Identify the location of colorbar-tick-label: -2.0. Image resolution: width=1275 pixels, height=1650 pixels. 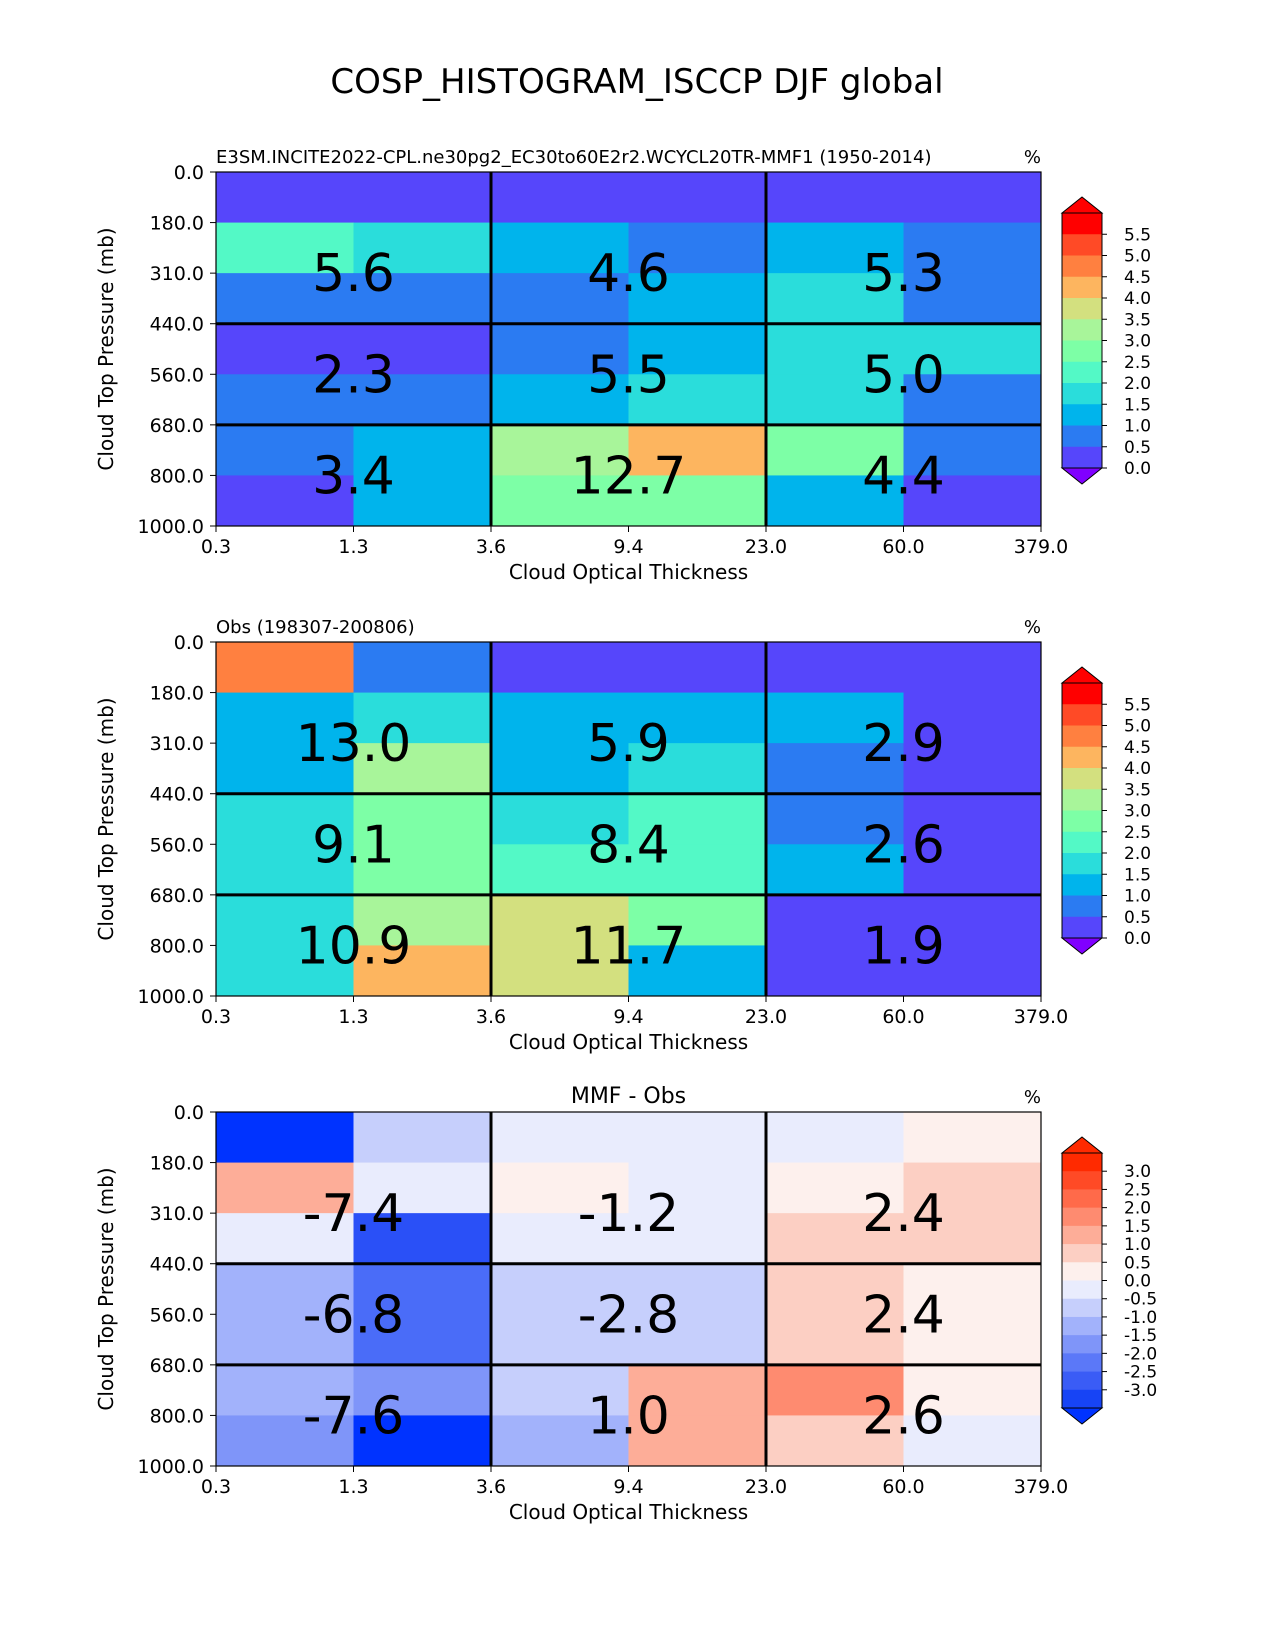
(1140, 1354).